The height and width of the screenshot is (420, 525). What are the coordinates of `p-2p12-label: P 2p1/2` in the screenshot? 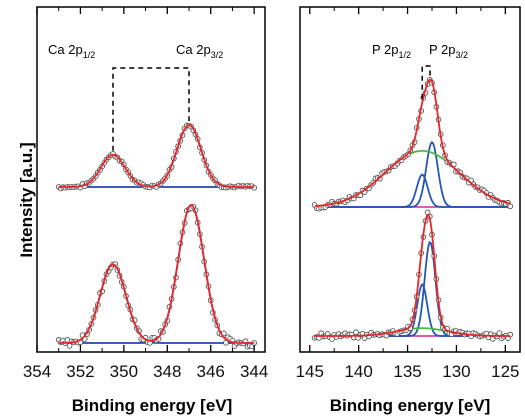 It's located at (391, 51).